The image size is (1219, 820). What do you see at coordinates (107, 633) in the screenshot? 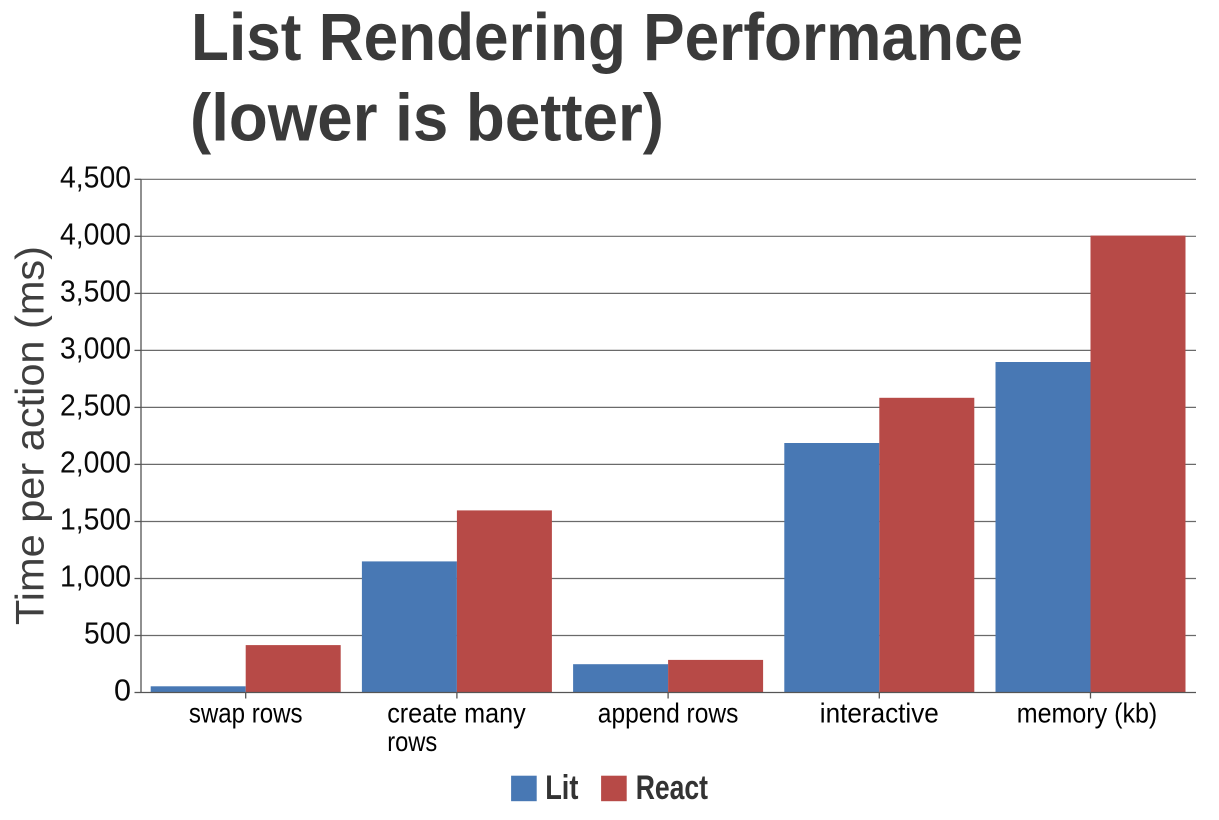
I see `svg-text: 500` at bounding box center [107, 633].